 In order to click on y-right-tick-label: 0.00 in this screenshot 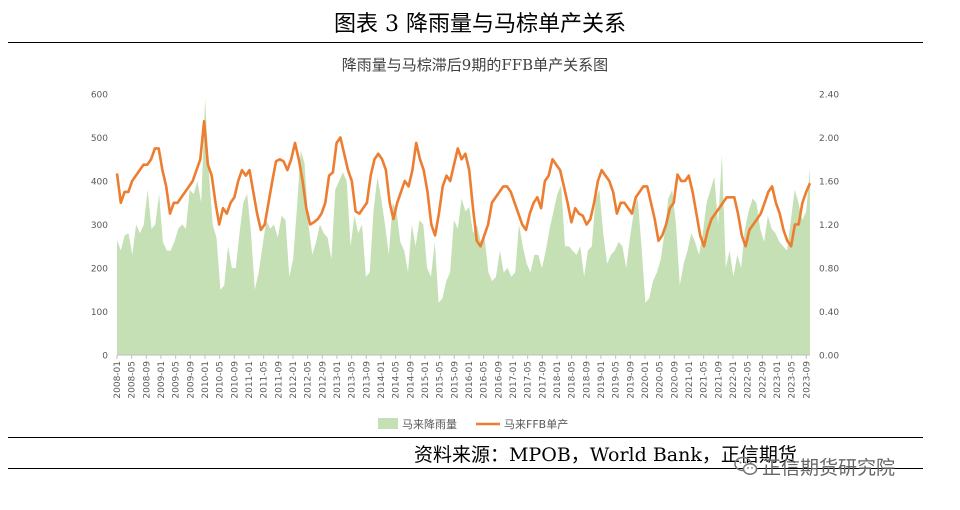, I will do `click(829, 357)`.